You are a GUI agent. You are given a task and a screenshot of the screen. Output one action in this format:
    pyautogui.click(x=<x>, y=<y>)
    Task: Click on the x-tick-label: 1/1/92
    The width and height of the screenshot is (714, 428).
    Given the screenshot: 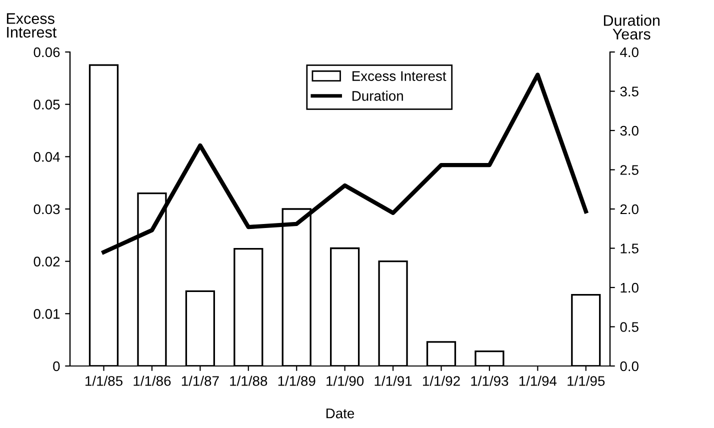 What is the action you would take?
    pyautogui.click(x=441, y=381)
    